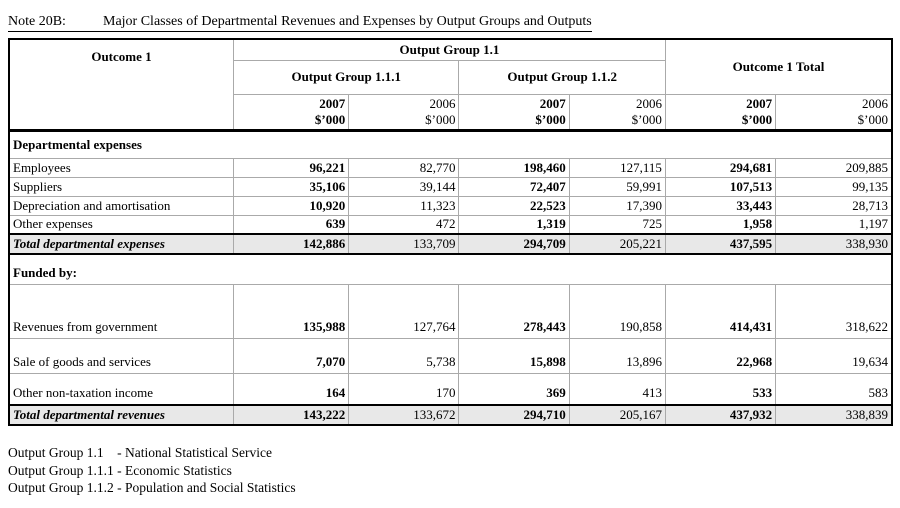 The height and width of the screenshot is (508, 900). I want to click on value-cell: 10,920, so click(291, 205).